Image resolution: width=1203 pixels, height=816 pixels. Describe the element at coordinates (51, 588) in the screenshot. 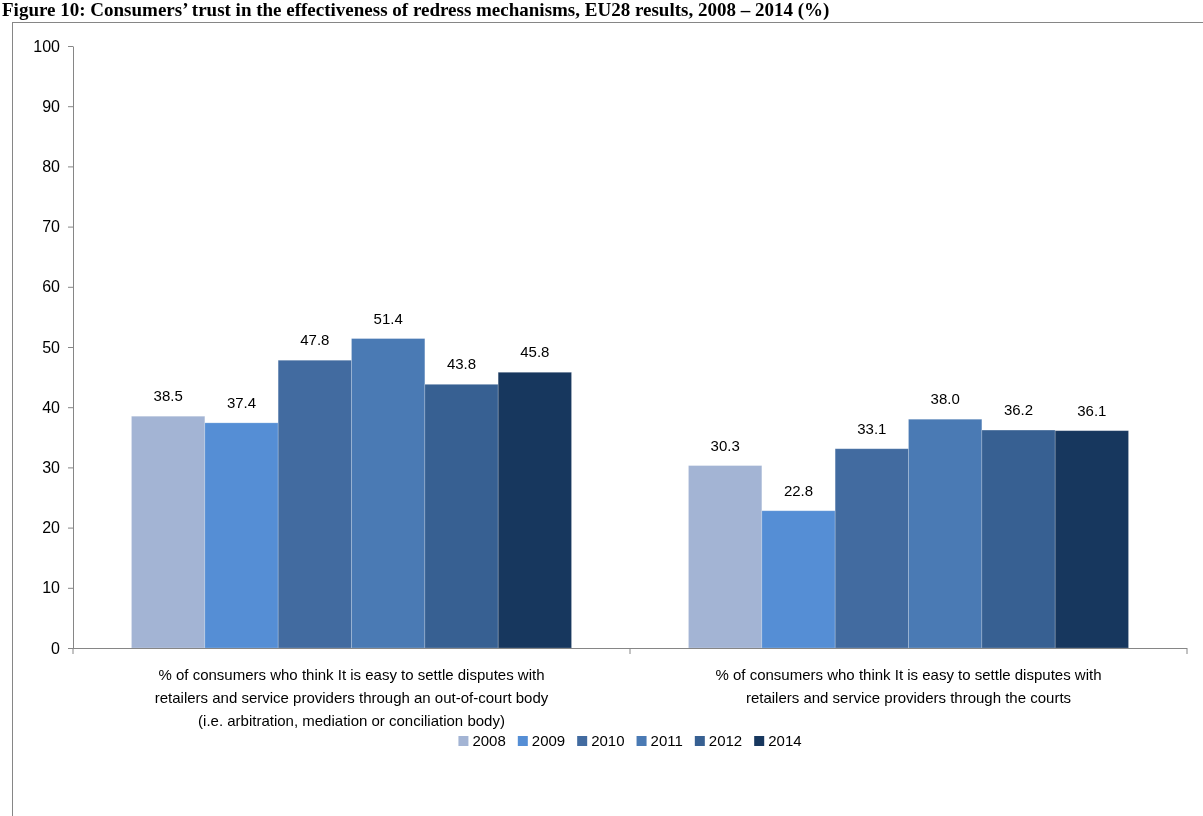

I see `y-tick-label: 10` at that location.